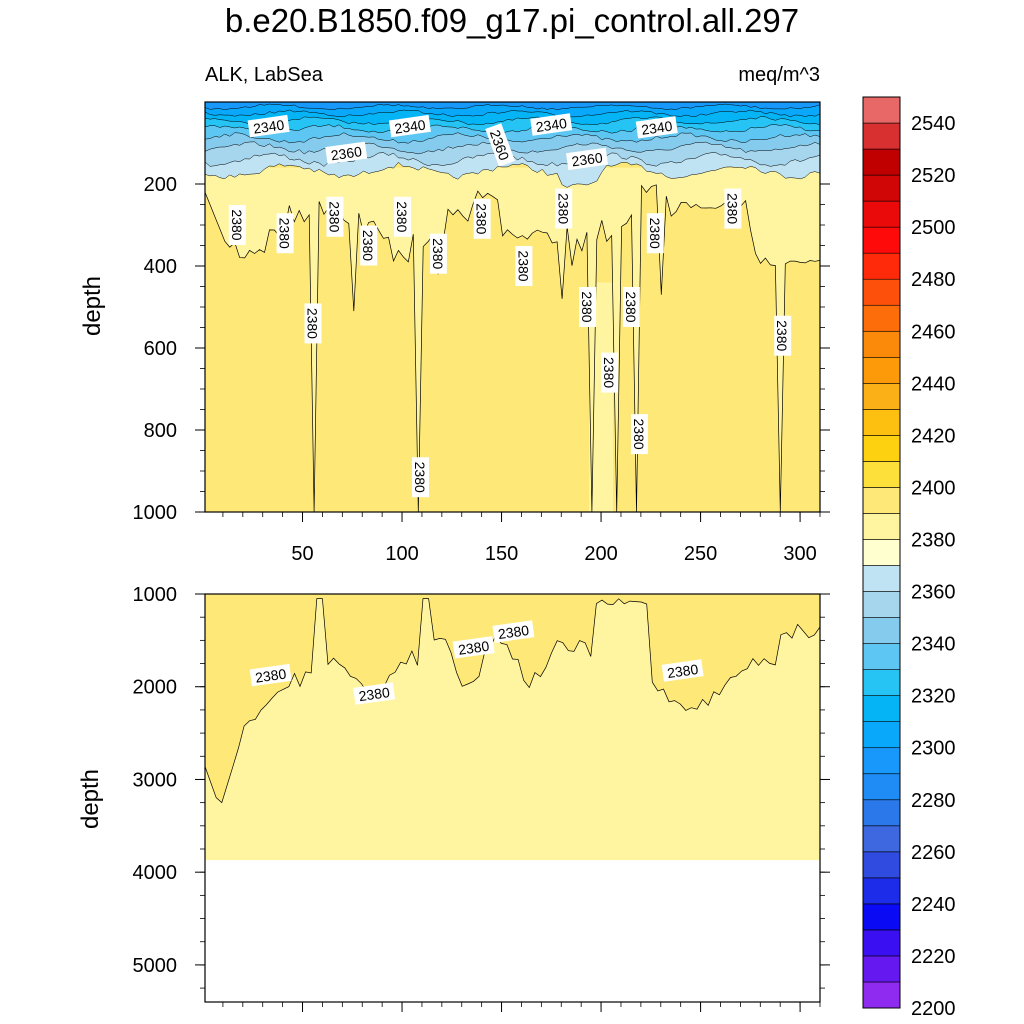 The width and height of the screenshot is (1024, 1024). What do you see at coordinates (933, 228) in the screenshot?
I see `colorbar-label: 2500` at bounding box center [933, 228].